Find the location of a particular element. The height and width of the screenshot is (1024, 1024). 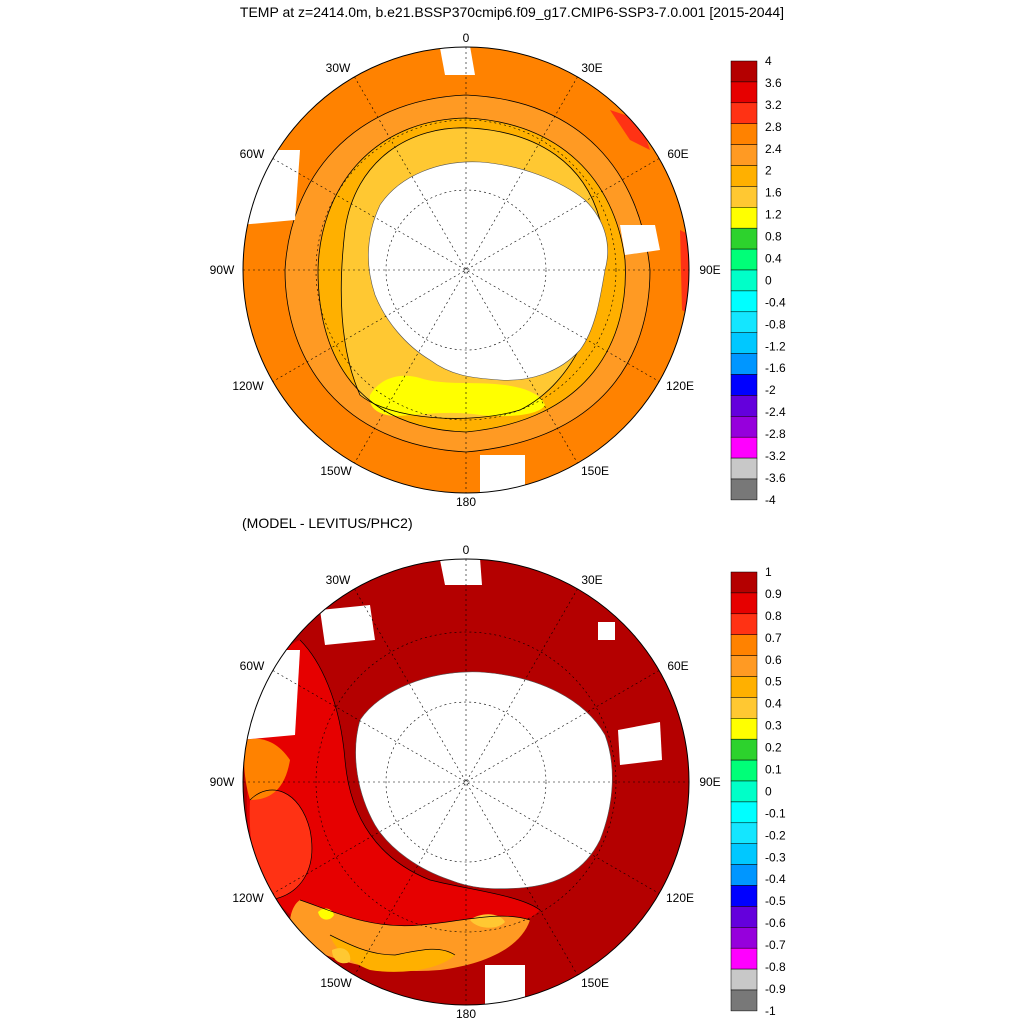

bottom-lon-label-30e: 30E is located at coordinates (591, 580).